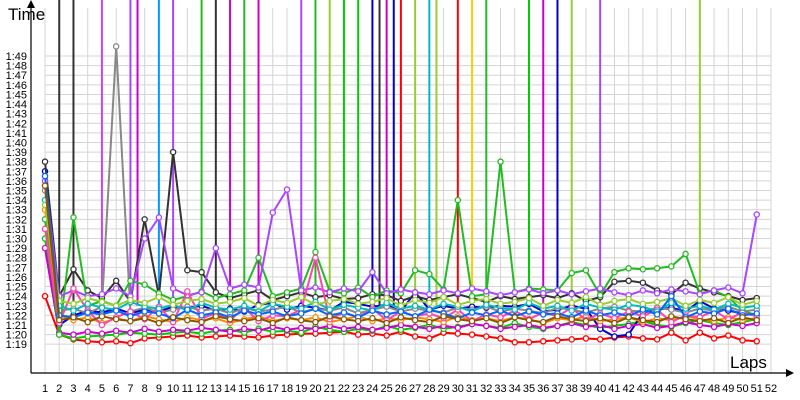  Describe the element at coordinates (557, 389) in the screenshot. I see `x-tick-label: 37` at that location.